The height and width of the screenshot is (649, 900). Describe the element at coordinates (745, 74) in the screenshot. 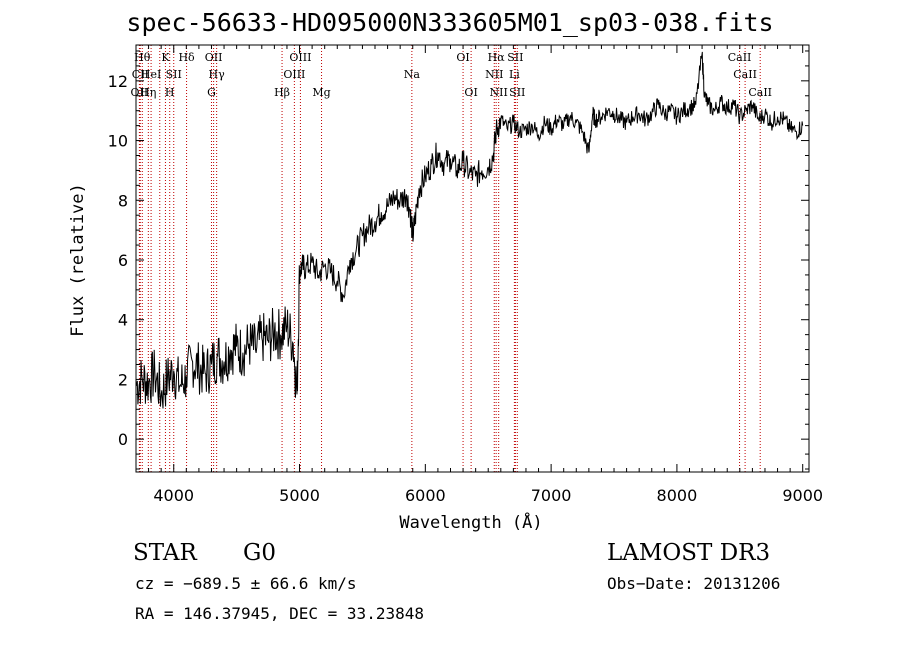

I see `line-label-27: CaII` at that location.